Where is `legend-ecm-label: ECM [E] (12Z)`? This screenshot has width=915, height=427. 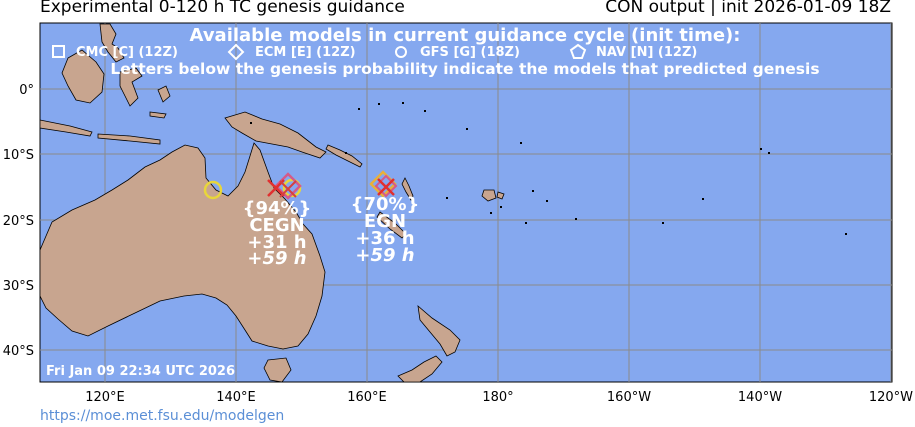
legend-ecm-label: ECM [E] (12Z) is located at coordinates (305, 52).